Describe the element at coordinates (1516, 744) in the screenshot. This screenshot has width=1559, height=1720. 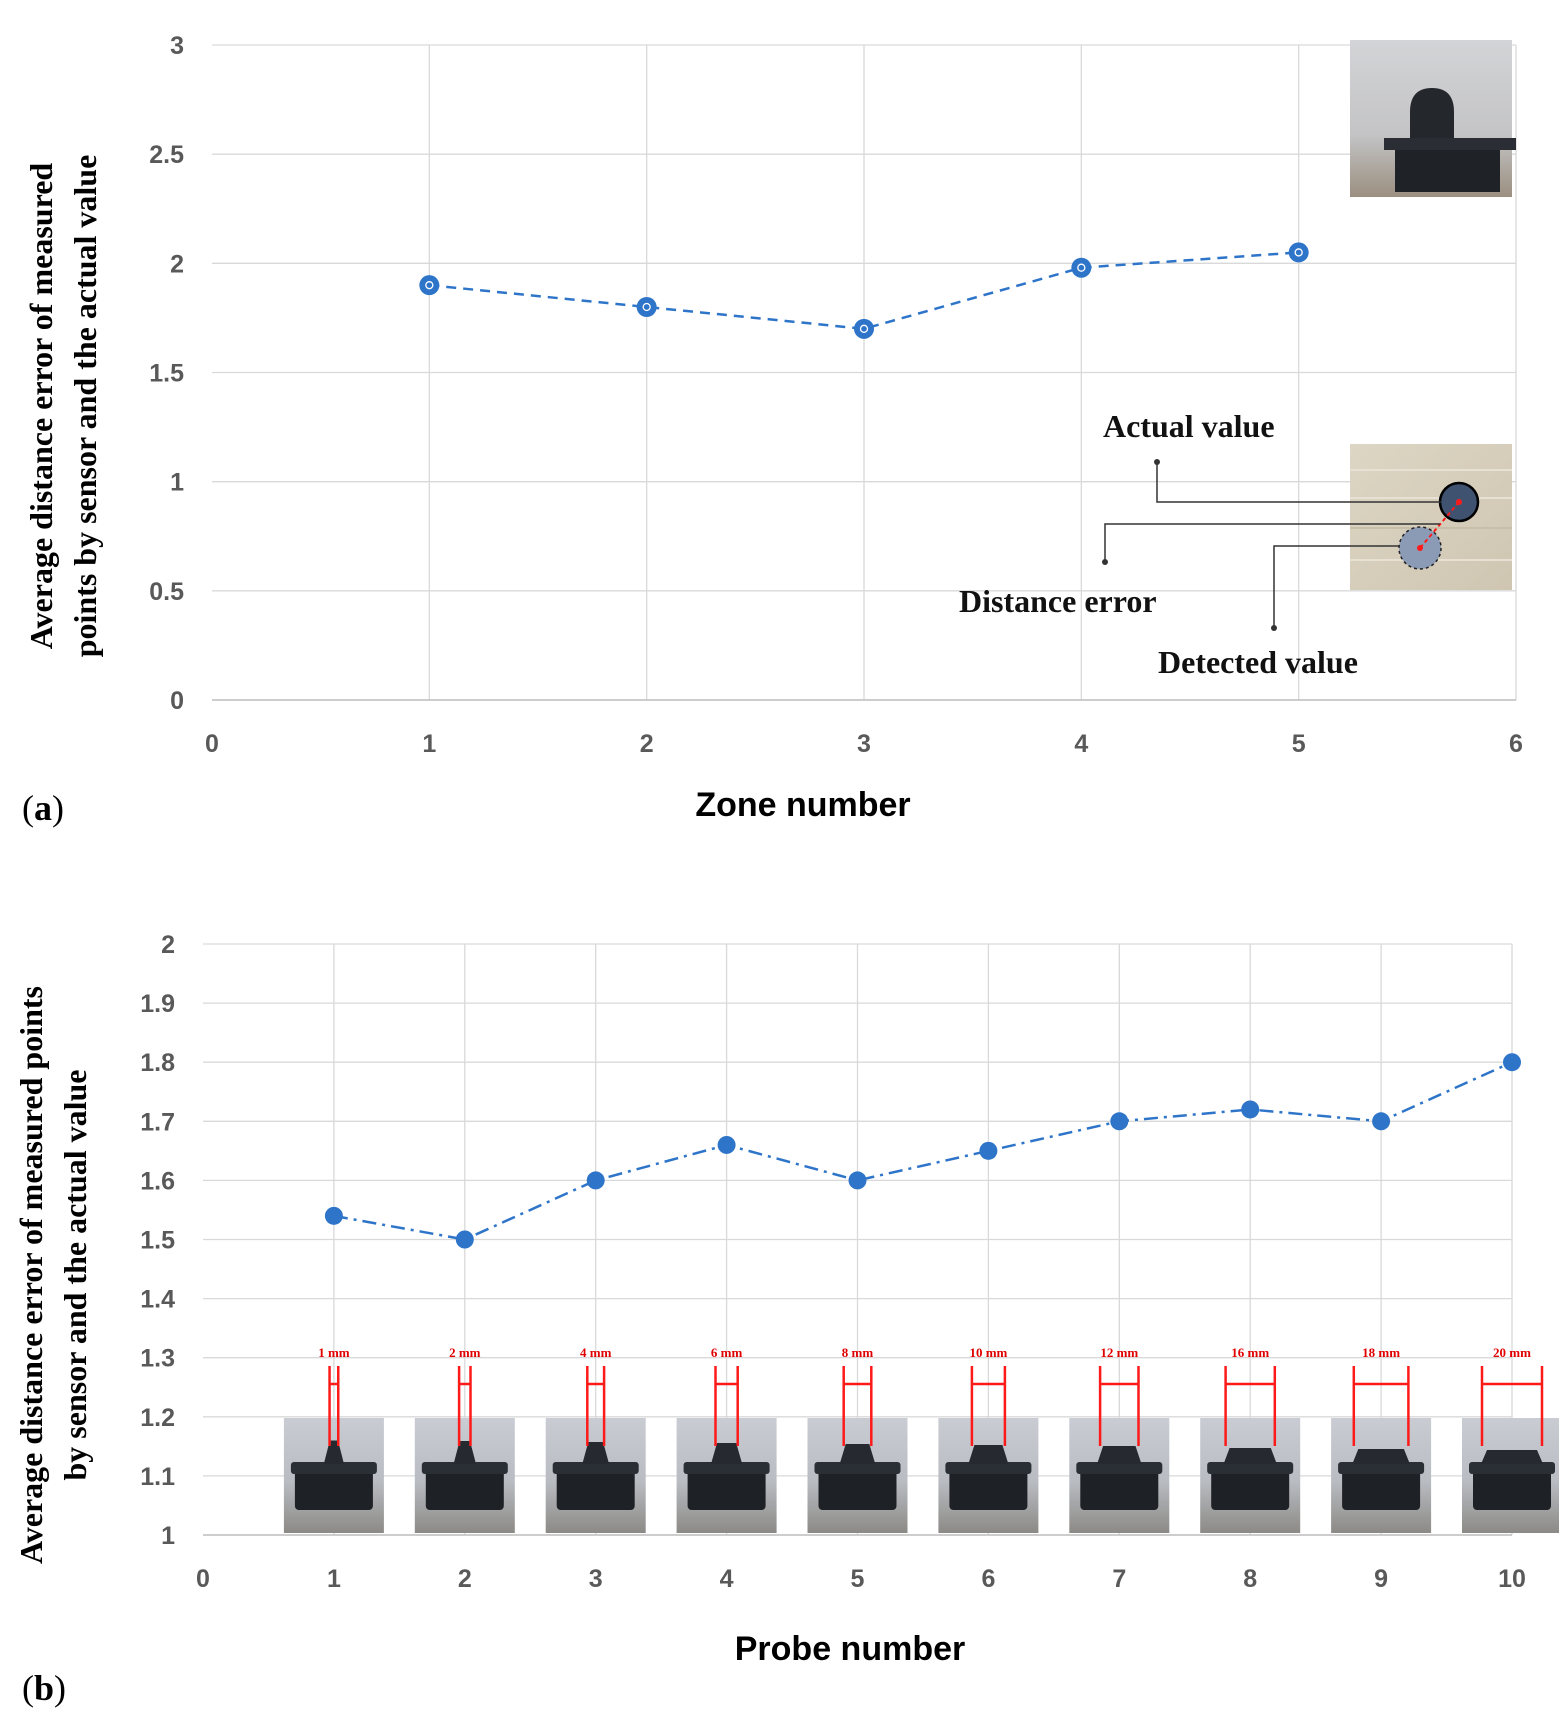
I see `x-tick-label: 6` at that location.